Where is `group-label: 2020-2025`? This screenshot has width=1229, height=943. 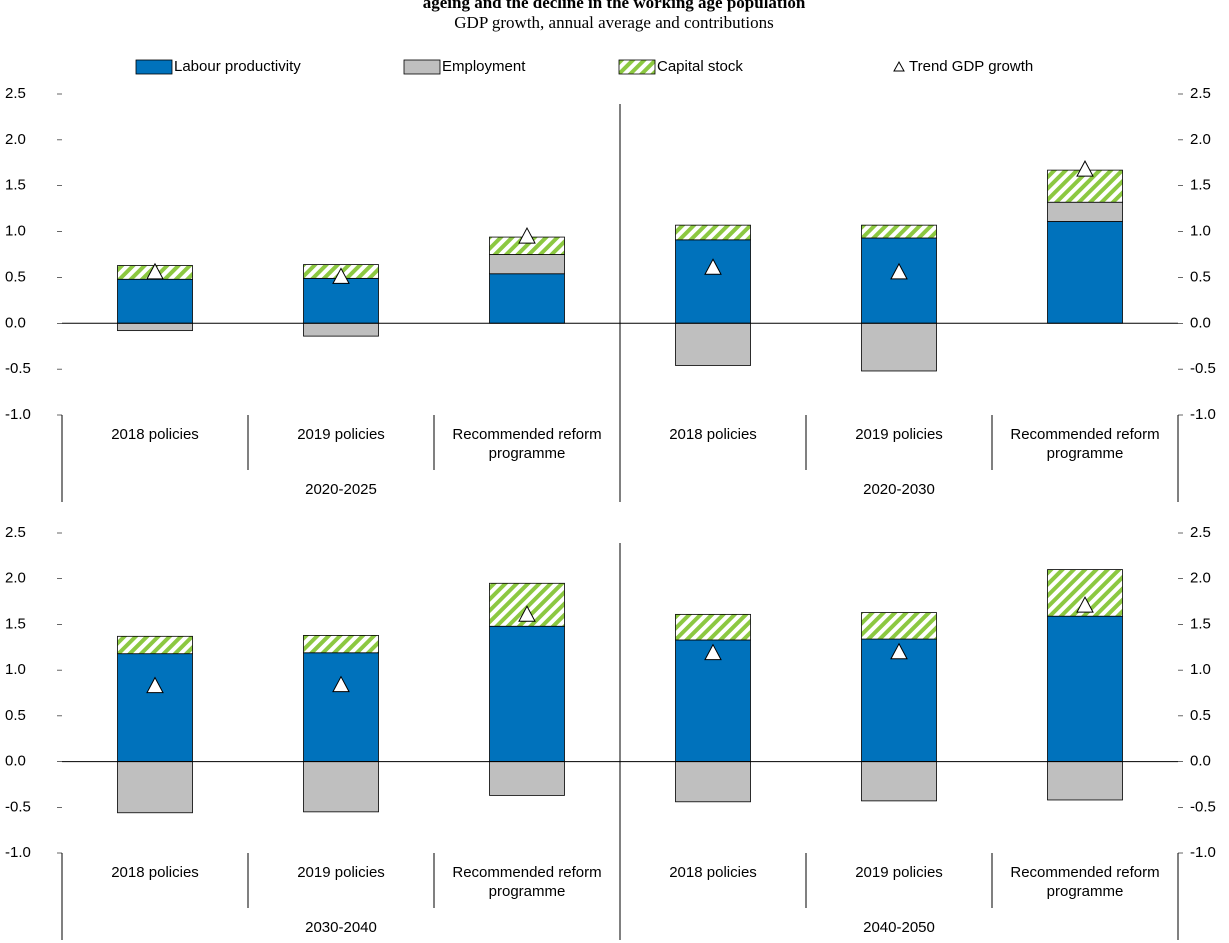 group-label: 2020-2025 is located at coordinates (341, 489).